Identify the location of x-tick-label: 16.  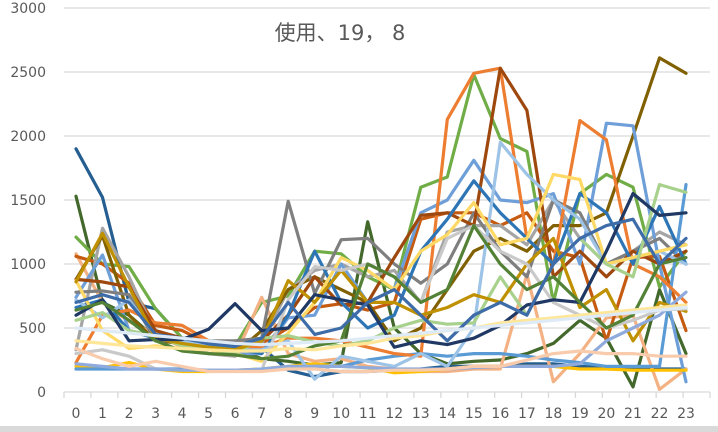
(500, 414).